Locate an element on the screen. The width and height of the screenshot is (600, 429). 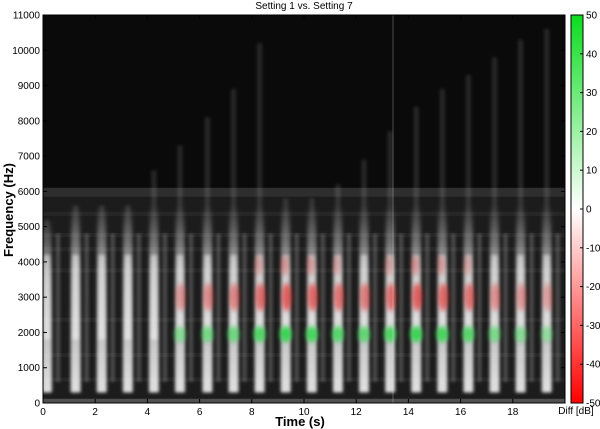
x-tick-label: 18 is located at coordinates (513, 412).